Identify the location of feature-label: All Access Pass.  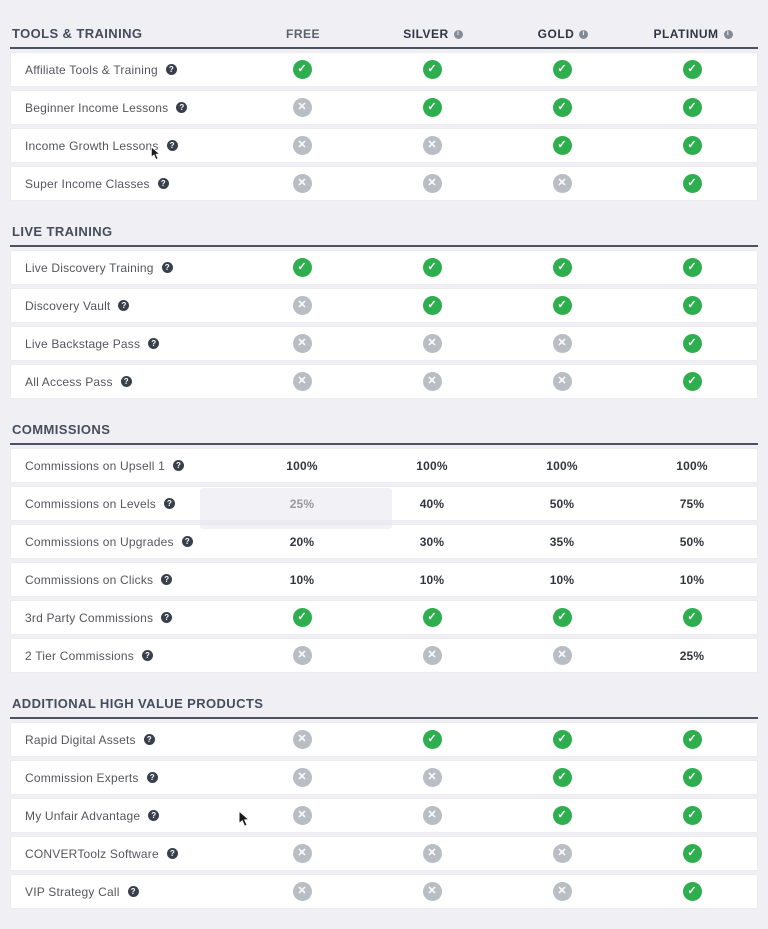
(69, 381).